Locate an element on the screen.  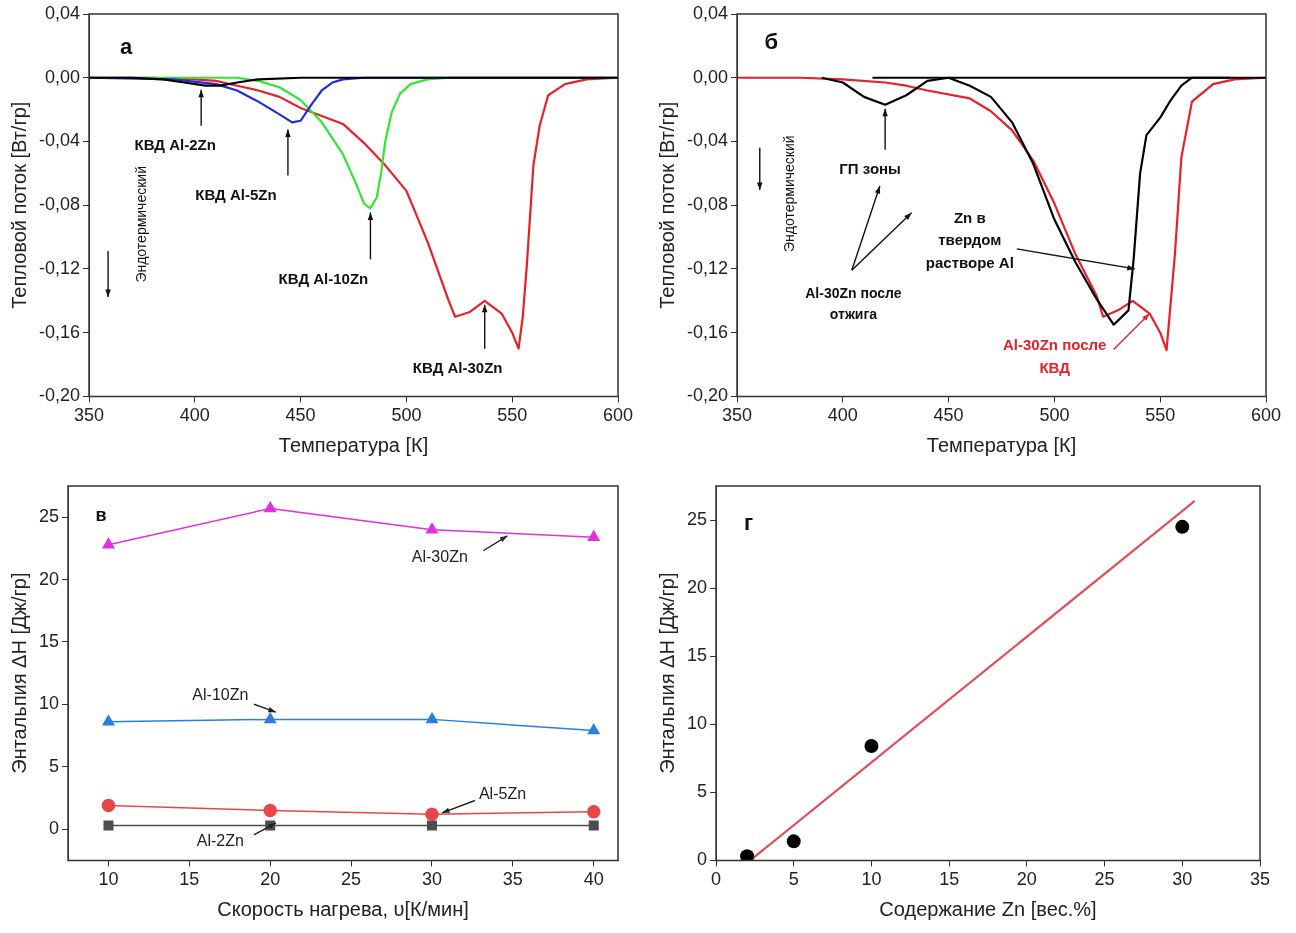
annotation: ГП зоны is located at coordinates (870, 168).